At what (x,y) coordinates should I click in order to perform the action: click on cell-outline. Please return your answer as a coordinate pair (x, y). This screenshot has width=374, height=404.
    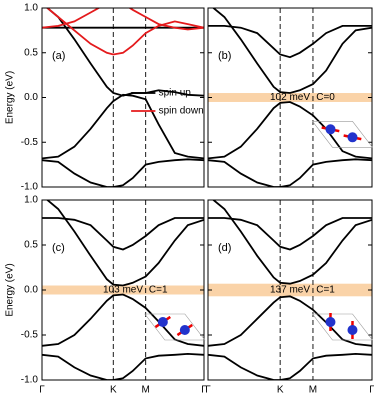
    Looking at the image, I should click on (175, 327).